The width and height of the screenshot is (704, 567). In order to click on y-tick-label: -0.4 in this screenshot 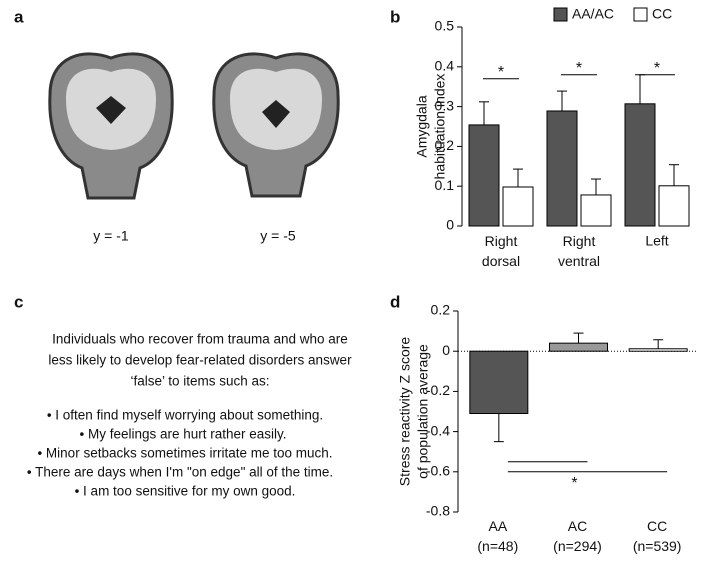, I will do `click(438, 430)`.